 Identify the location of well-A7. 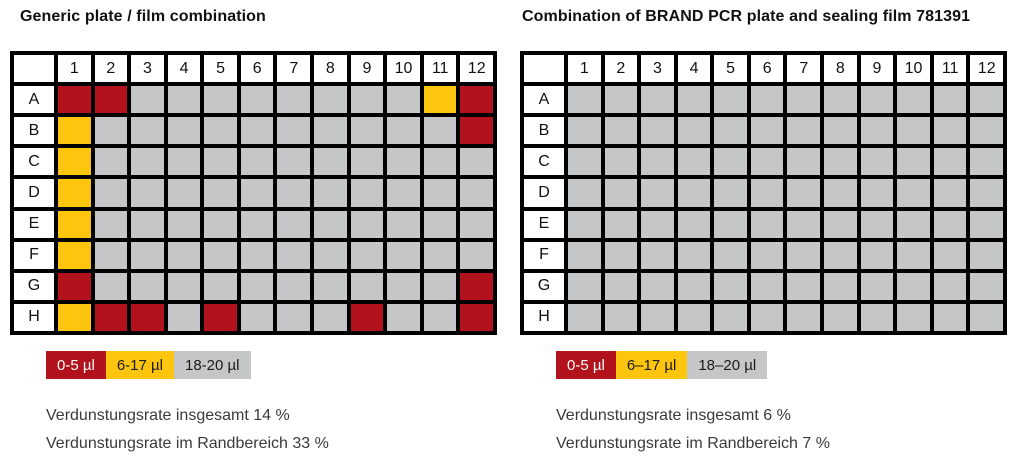
(804, 100).